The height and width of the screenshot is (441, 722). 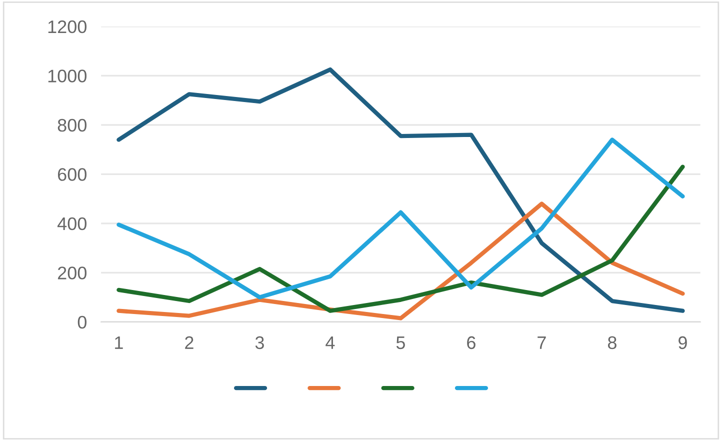 I want to click on x-tick-label: 5, so click(x=400, y=343).